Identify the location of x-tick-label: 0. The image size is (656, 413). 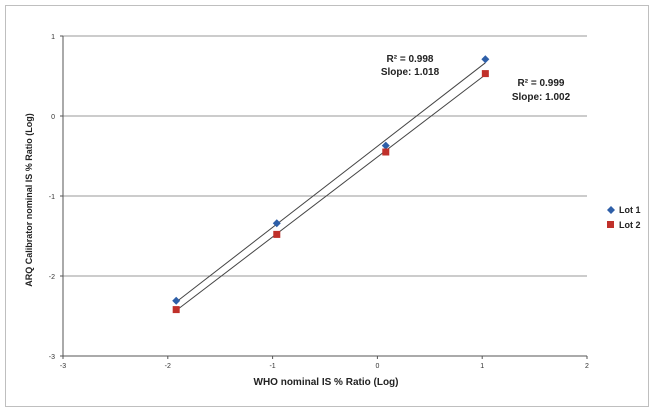
(377, 366).